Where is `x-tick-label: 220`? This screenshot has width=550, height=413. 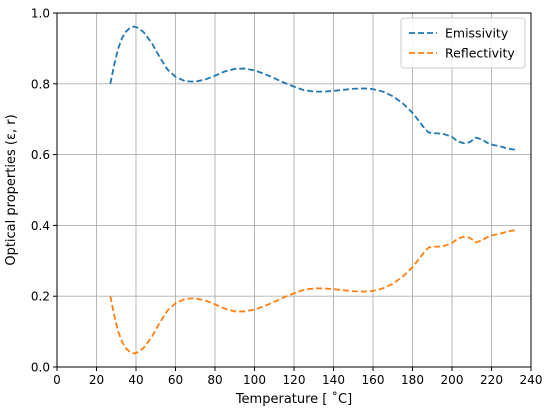
x-tick-label: 220 is located at coordinates (491, 380).